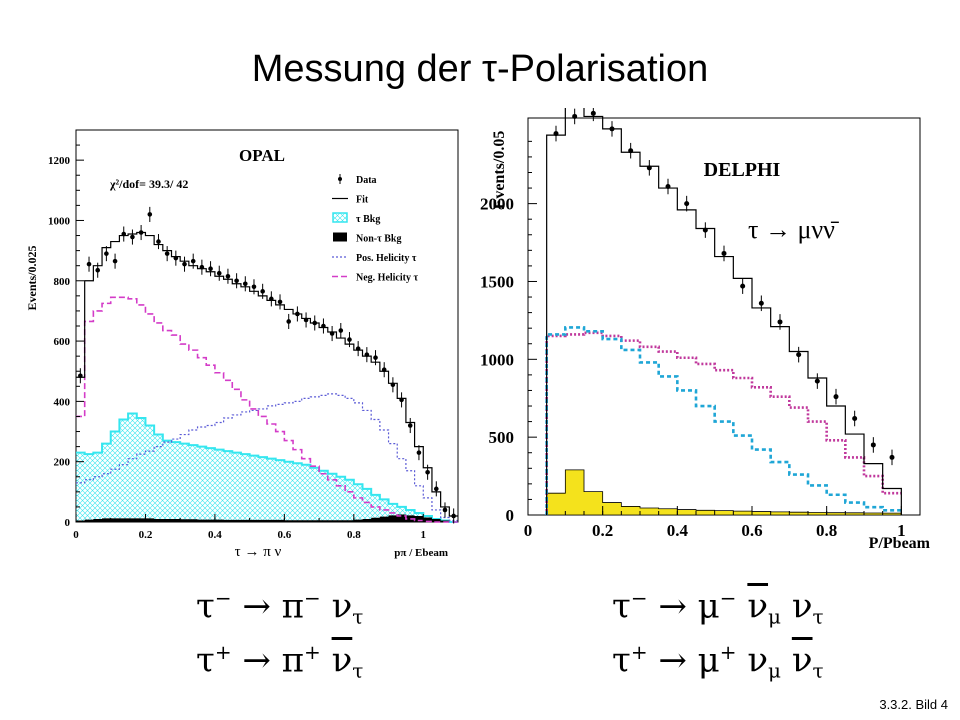 The image size is (960, 720). I want to click on opal-tau-bkg-area, so click(267, 467).